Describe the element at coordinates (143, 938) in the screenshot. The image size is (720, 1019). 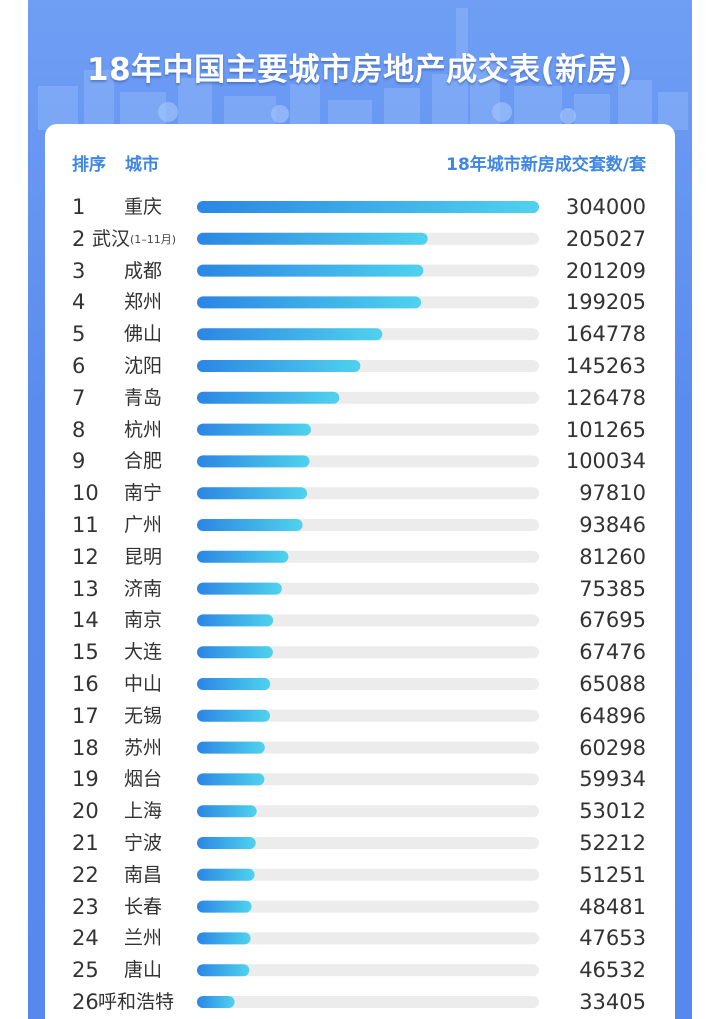
I see `city-name: 兰州` at that location.